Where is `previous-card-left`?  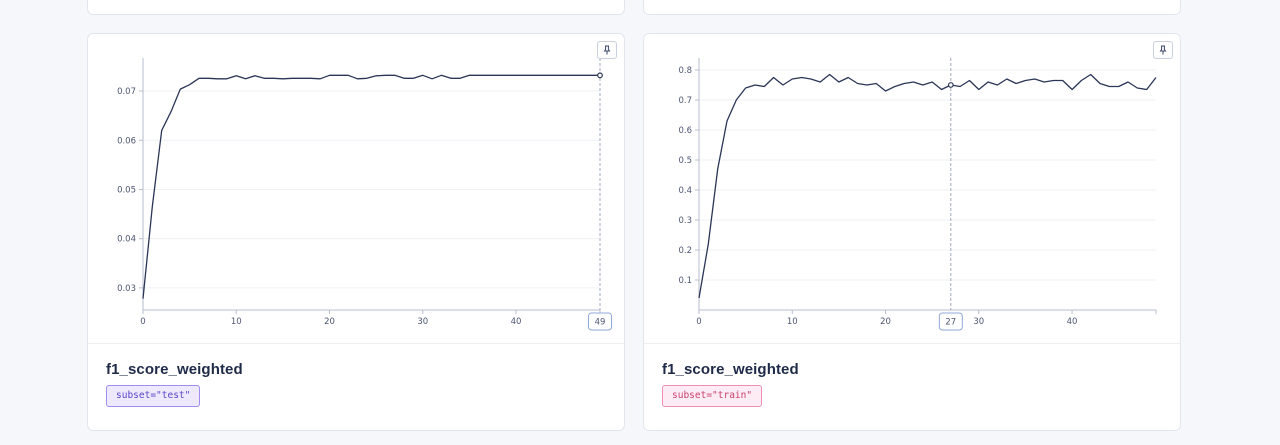 previous-card-left is located at coordinates (356, 7).